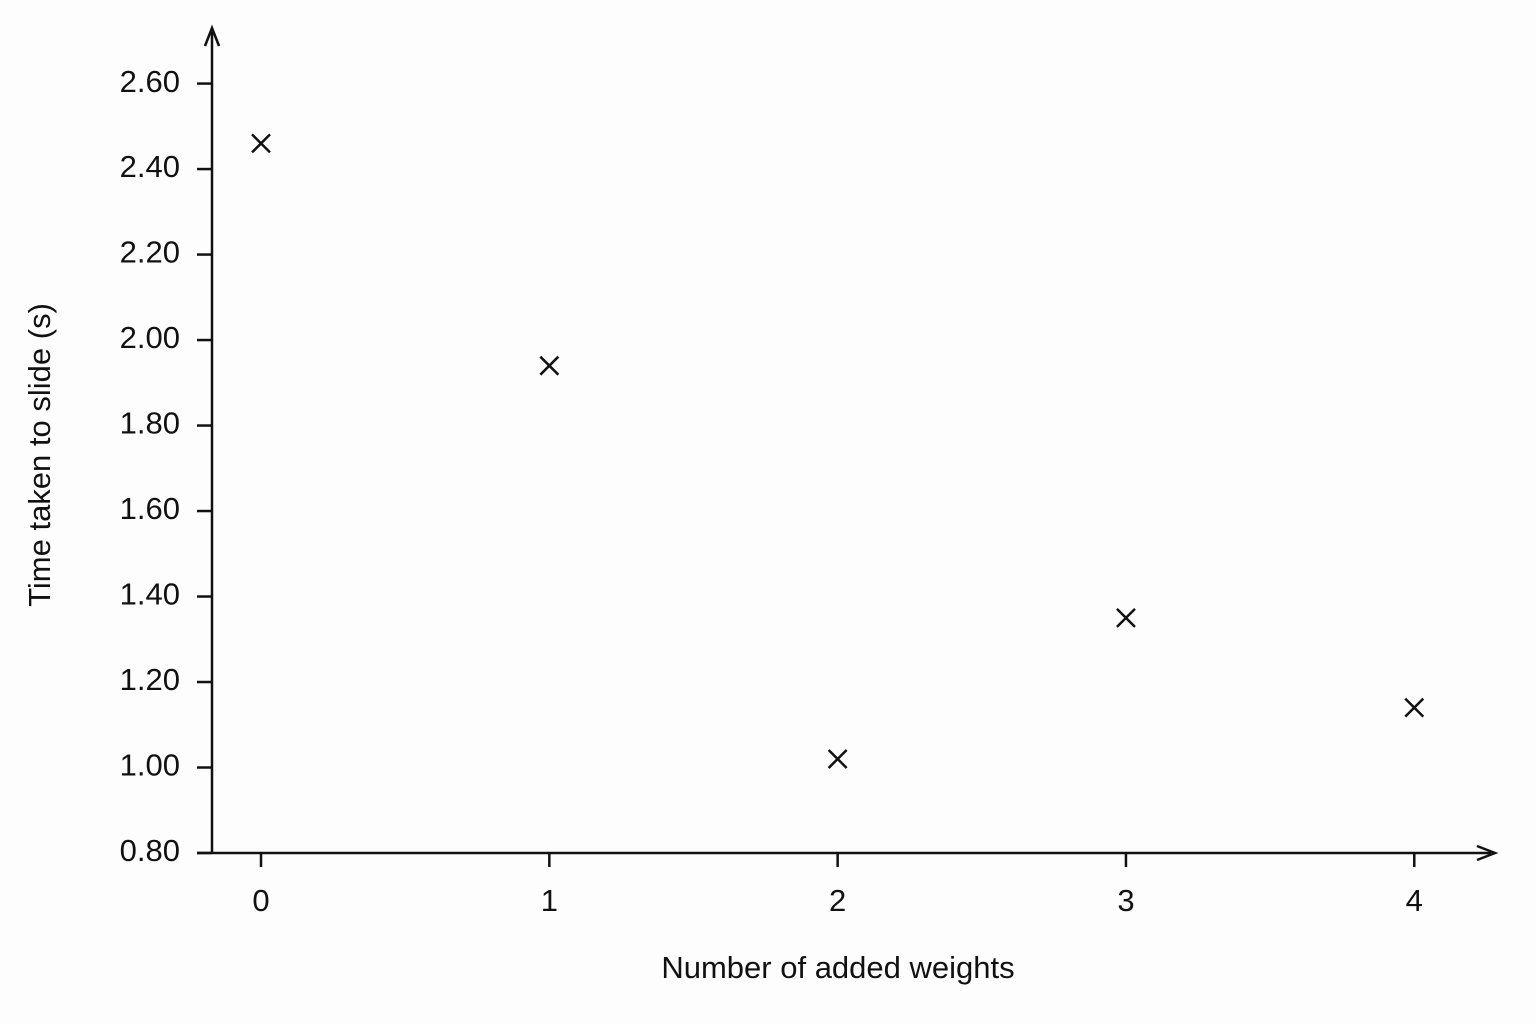 This screenshot has width=1536, height=1024. What do you see at coordinates (549, 900) in the screenshot?
I see `x-tick-label: 1` at bounding box center [549, 900].